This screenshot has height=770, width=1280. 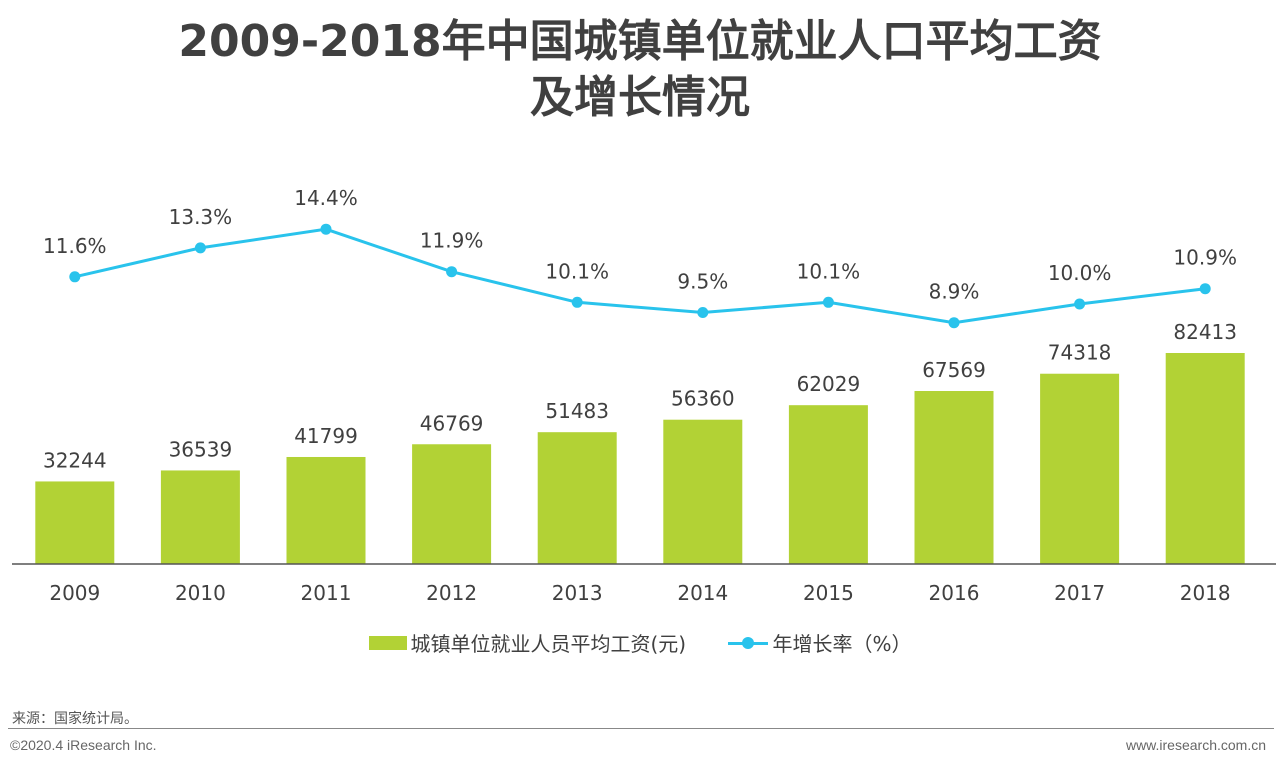 I want to click on legend-label-wage: 城镇单位就业人员平均工资(元), so click(x=548, y=644).